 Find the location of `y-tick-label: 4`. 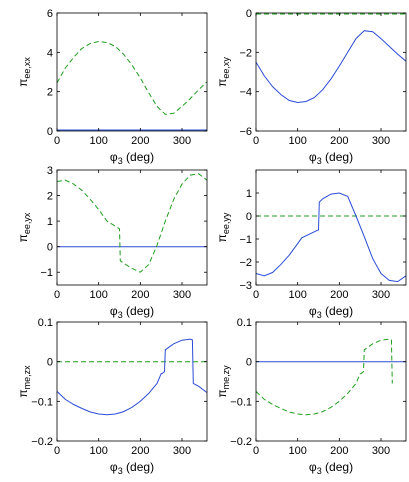

y-tick-label: 4 is located at coordinates (50, 53).